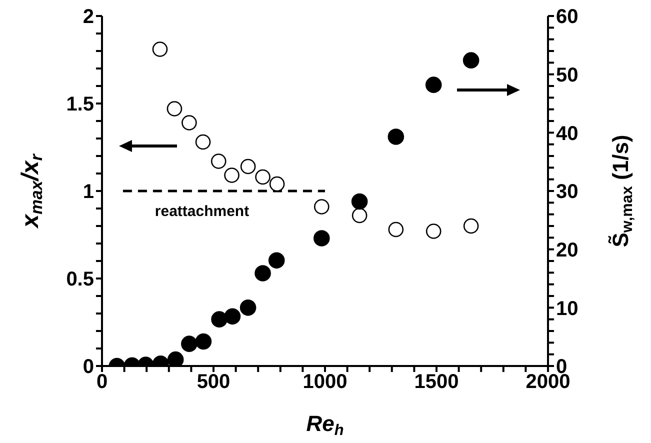 The width and height of the screenshot is (651, 443). Describe the element at coordinates (202, 211) in the screenshot. I see `annotation: reattachment` at that location.